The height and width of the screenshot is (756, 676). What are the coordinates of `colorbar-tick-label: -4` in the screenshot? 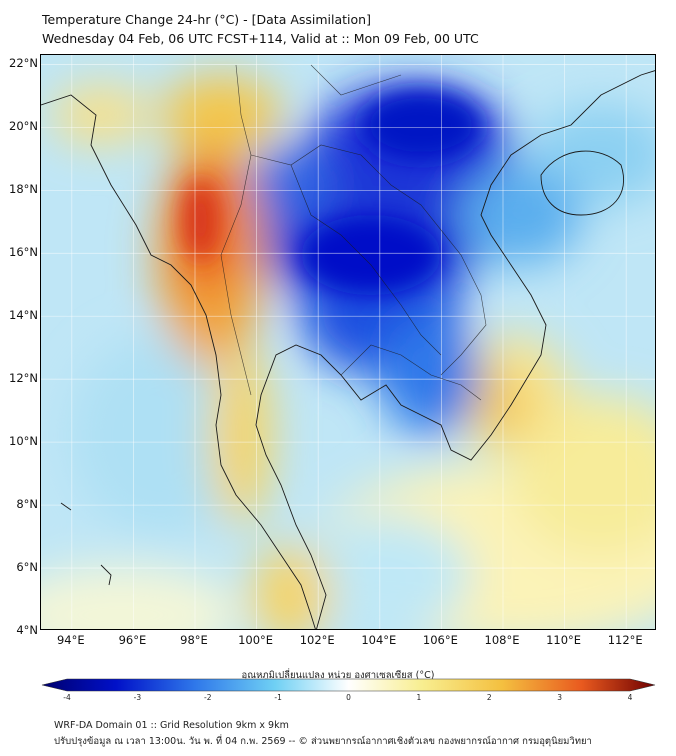 It's located at (67, 697).